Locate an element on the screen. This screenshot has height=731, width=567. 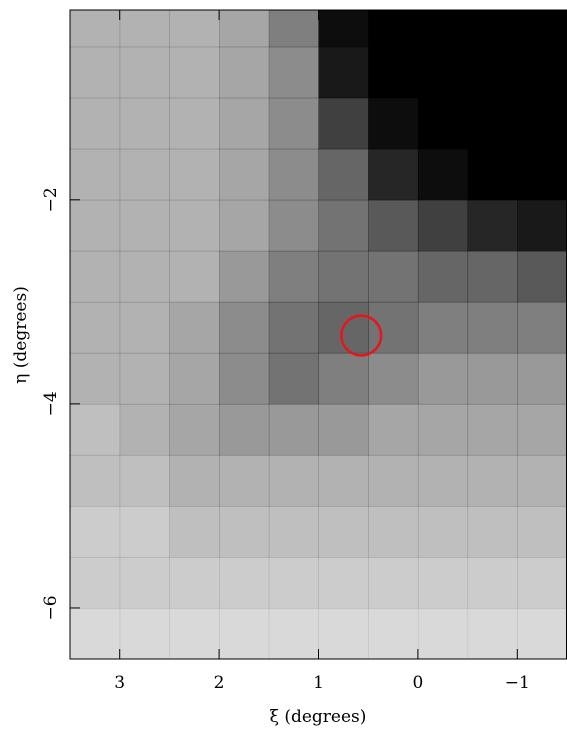
x-tick-label: 0 is located at coordinates (417, 683).